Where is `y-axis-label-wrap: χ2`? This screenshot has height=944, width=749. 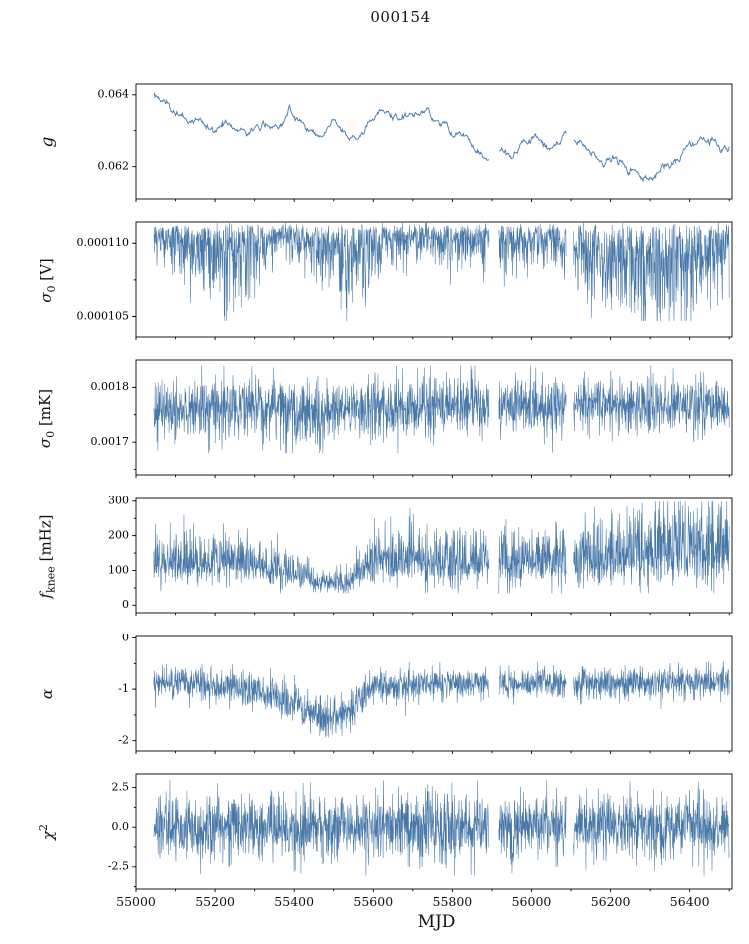 y-axis-label-wrap: χ2 is located at coordinates (47, 832).